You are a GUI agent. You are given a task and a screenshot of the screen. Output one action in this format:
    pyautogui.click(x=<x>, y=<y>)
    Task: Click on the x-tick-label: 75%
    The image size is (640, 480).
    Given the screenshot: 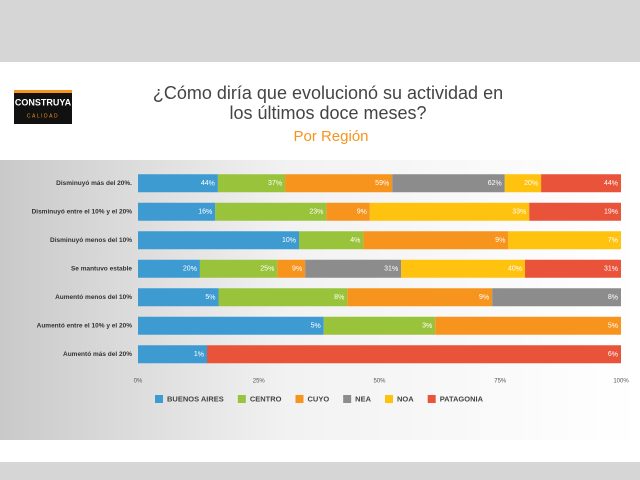 What is the action you would take?
    pyautogui.click(x=500, y=382)
    